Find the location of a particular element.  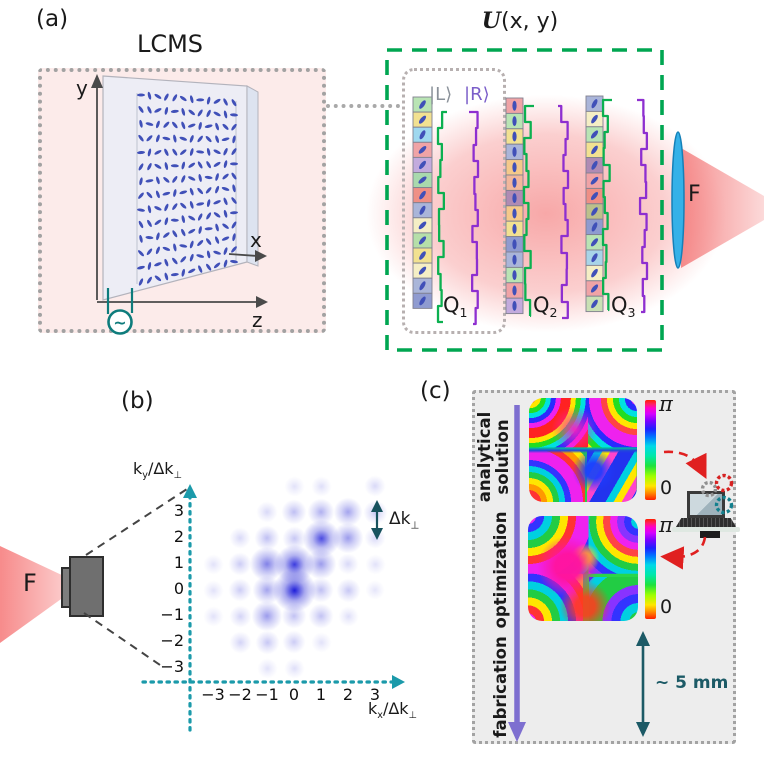

kx-axis-arrowhead is located at coordinates (398, 682).